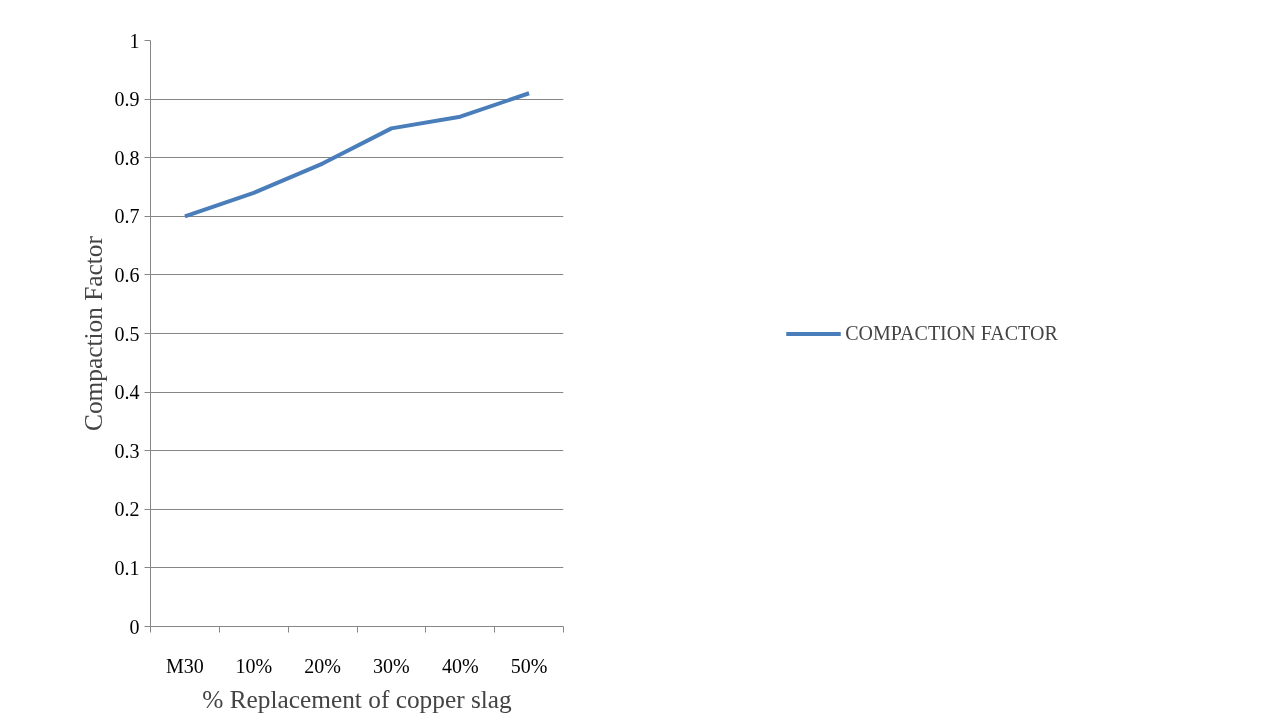 The width and height of the screenshot is (1285, 720). I want to click on y-axis-title: Compaction Factor, so click(92, 333).